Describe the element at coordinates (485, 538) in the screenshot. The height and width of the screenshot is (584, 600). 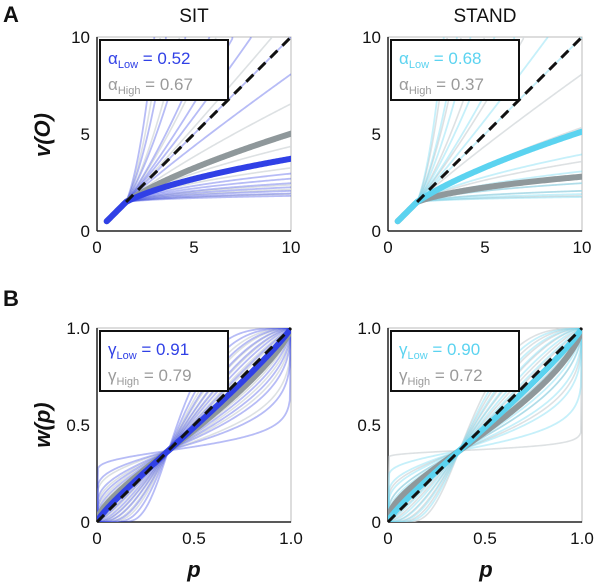
I see `x-tick-label: 0.5` at that location.